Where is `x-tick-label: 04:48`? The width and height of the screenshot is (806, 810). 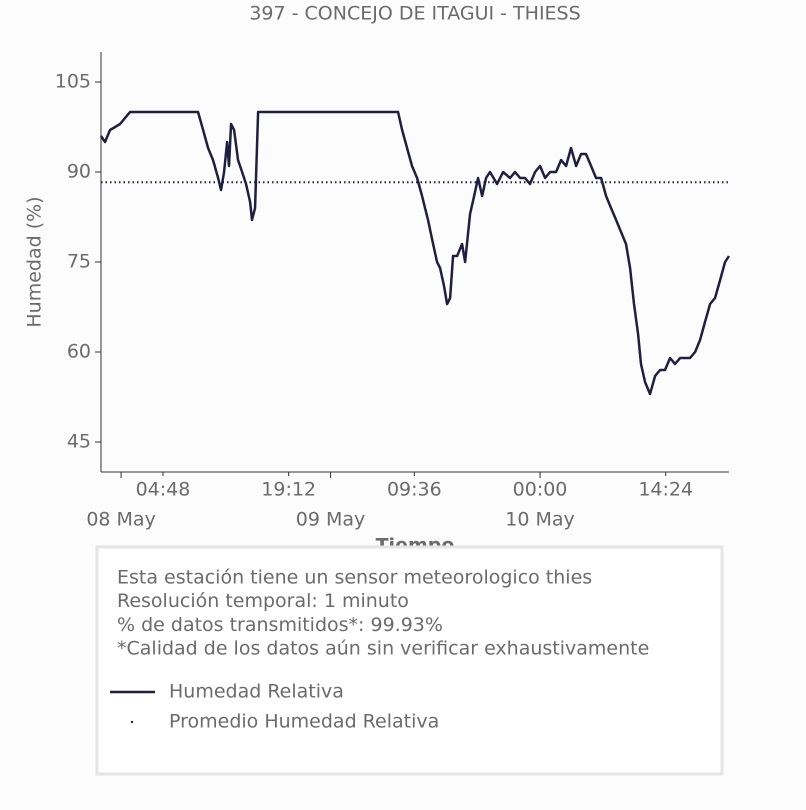
x-tick-label: 04:48 is located at coordinates (163, 490).